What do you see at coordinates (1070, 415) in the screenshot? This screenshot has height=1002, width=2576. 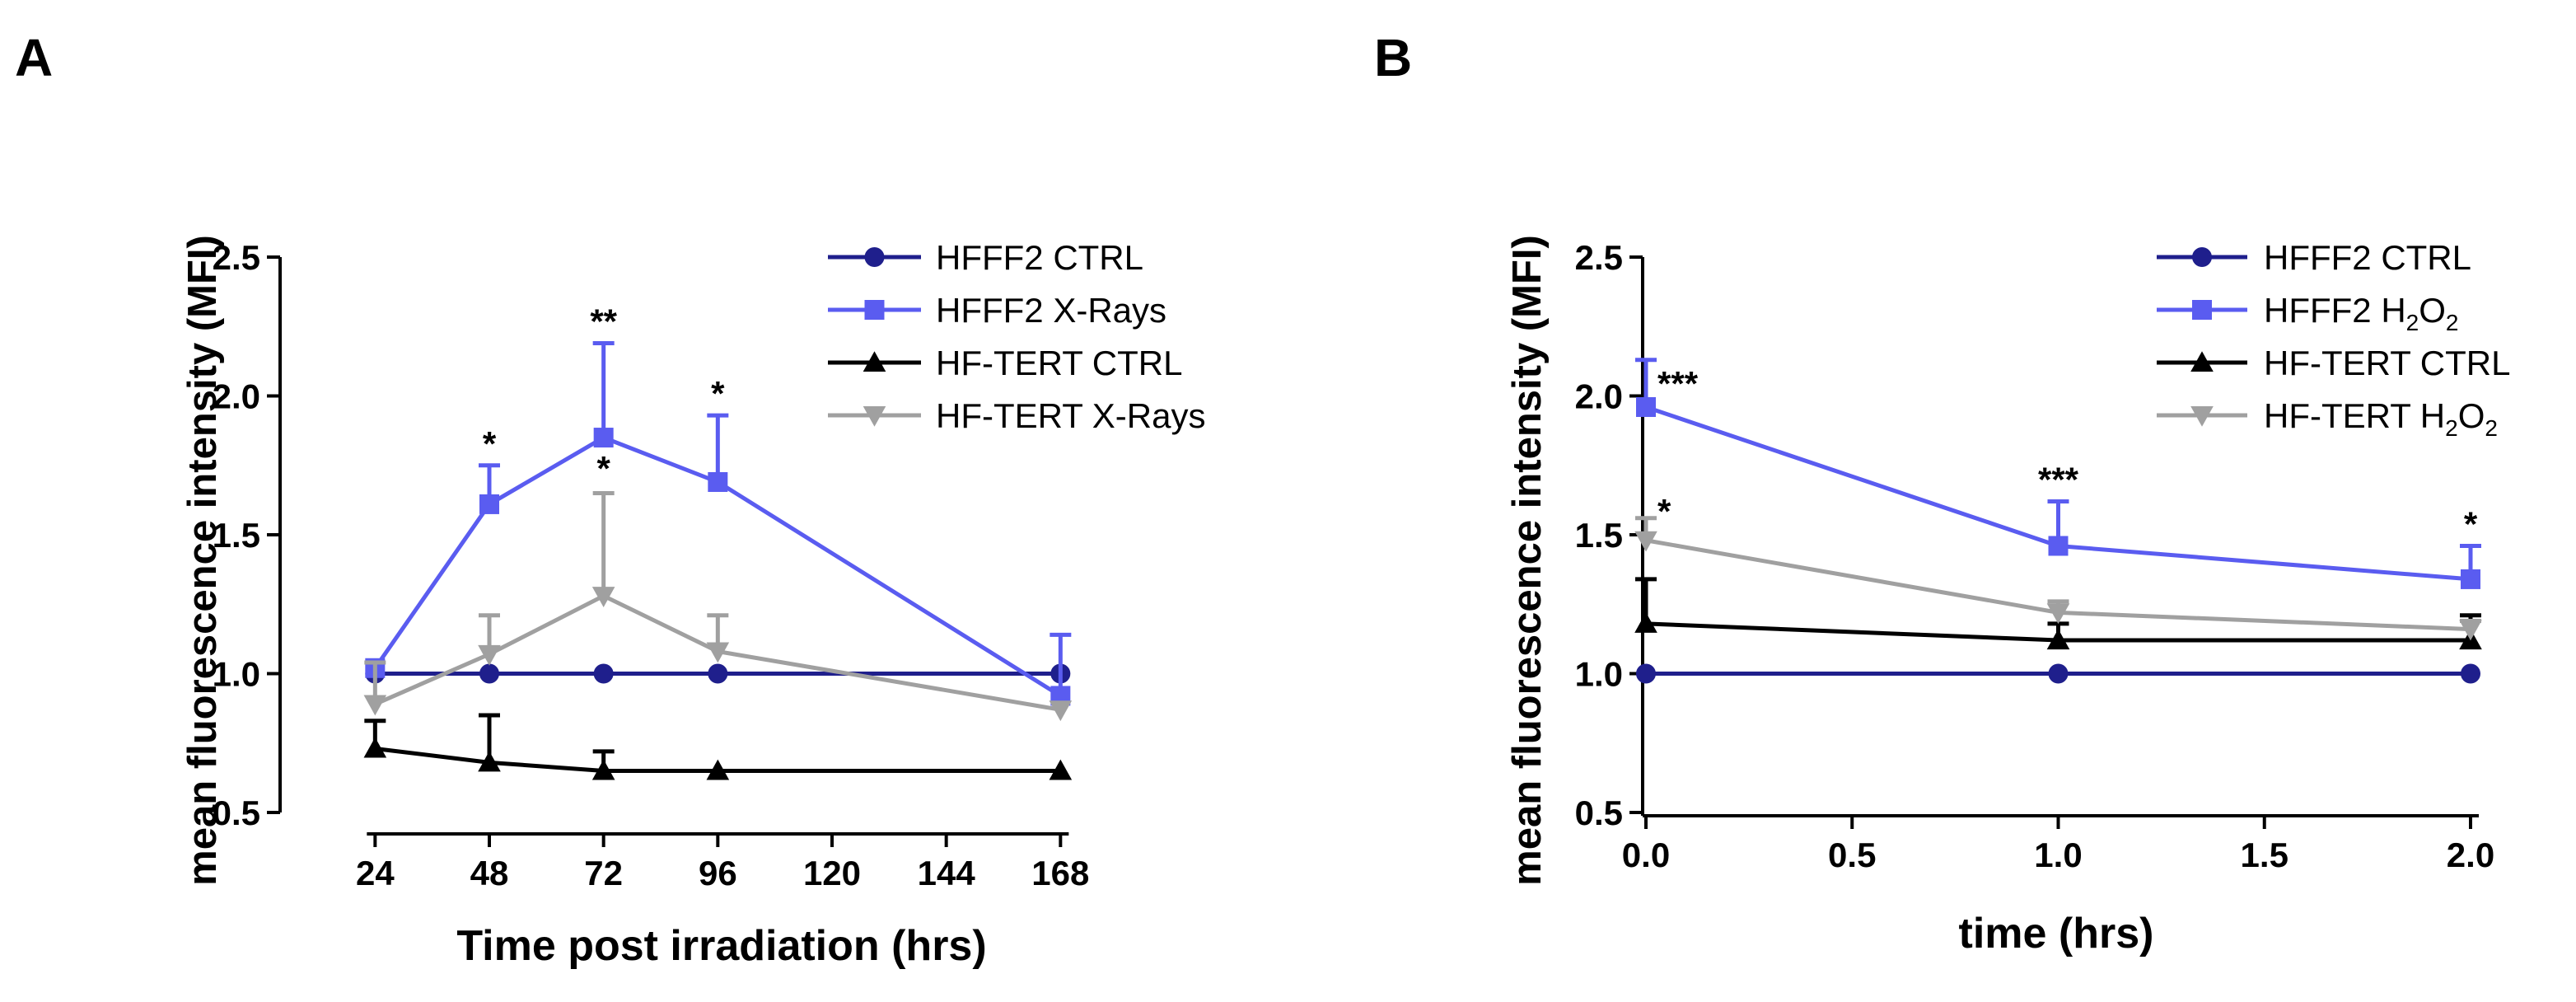 I see `legend-label: HF-TERT X-Rays` at bounding box center [1070, 415].